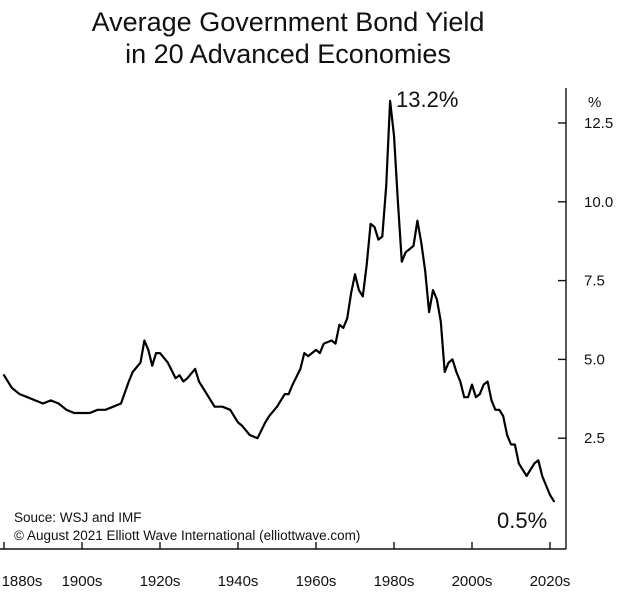 This screenshot has height=593, width=620. Describe the element at coordinates (427, 99) in the screenshot. I see `peak-annotation: 13.2%` at that location.